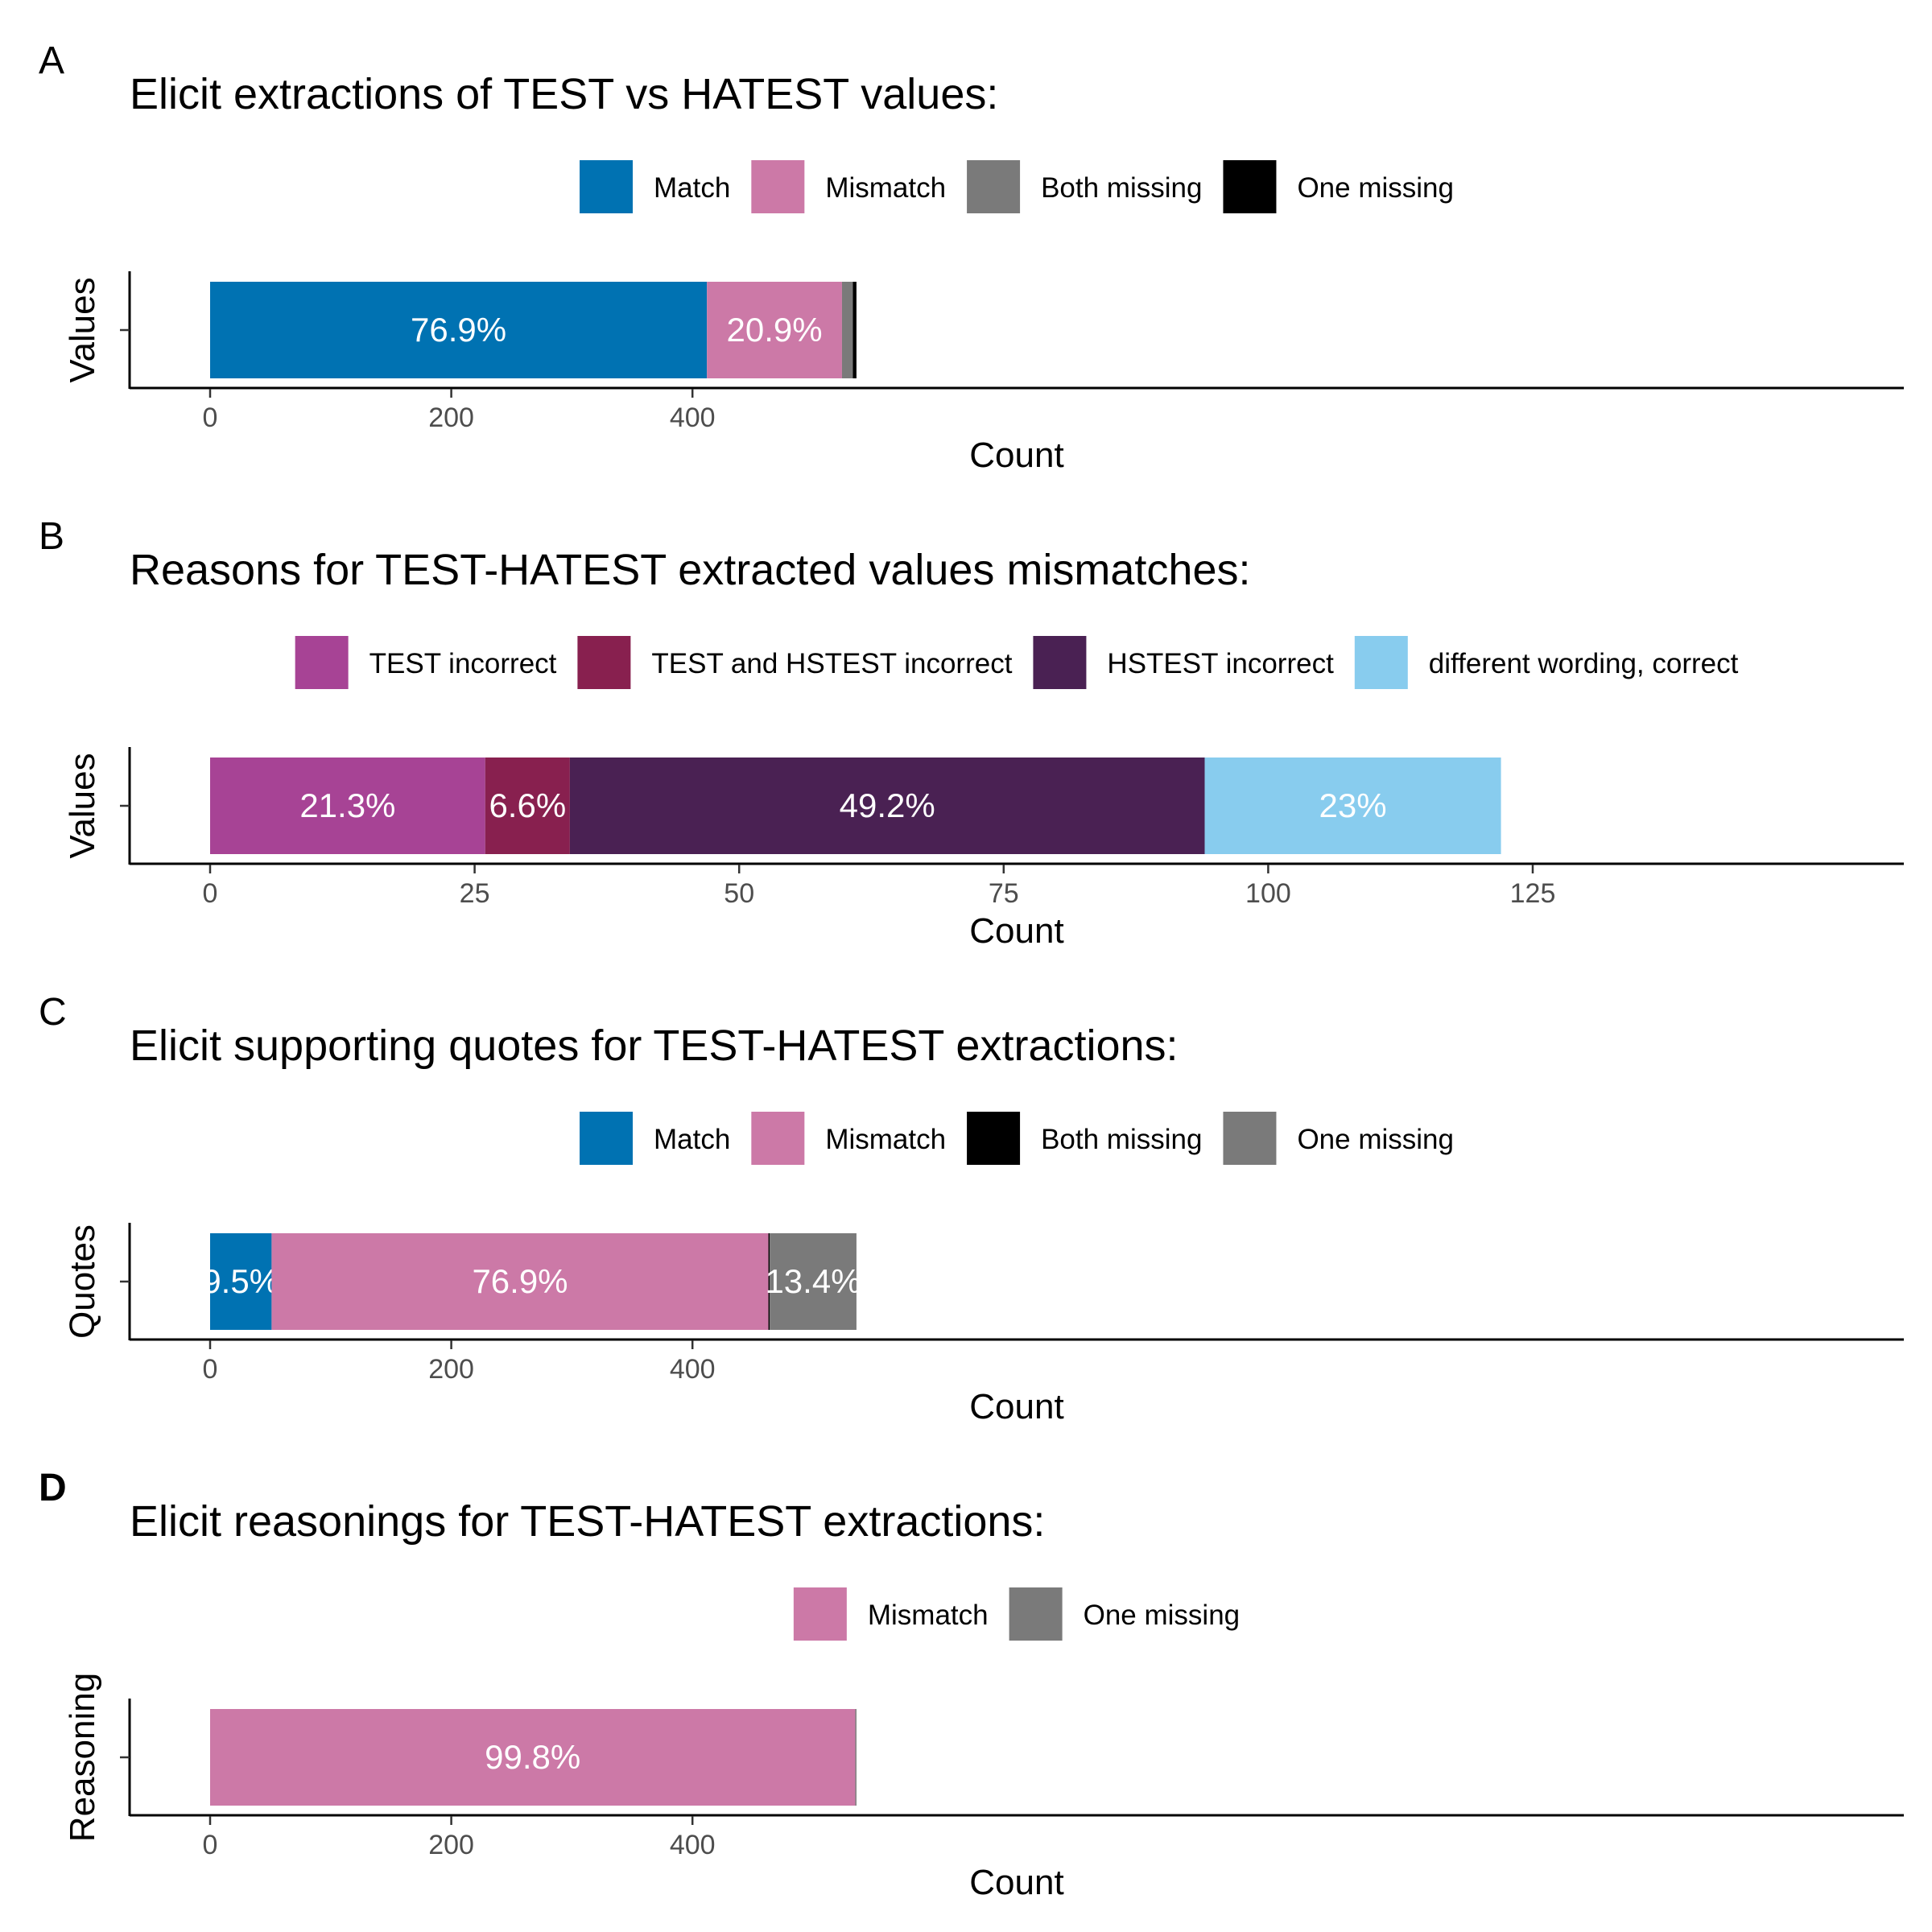 This screenshot has height=1932, width=1932. I want to click on bar-stack: 9.5% 76.9% 13.4%, so click(531, 1281).